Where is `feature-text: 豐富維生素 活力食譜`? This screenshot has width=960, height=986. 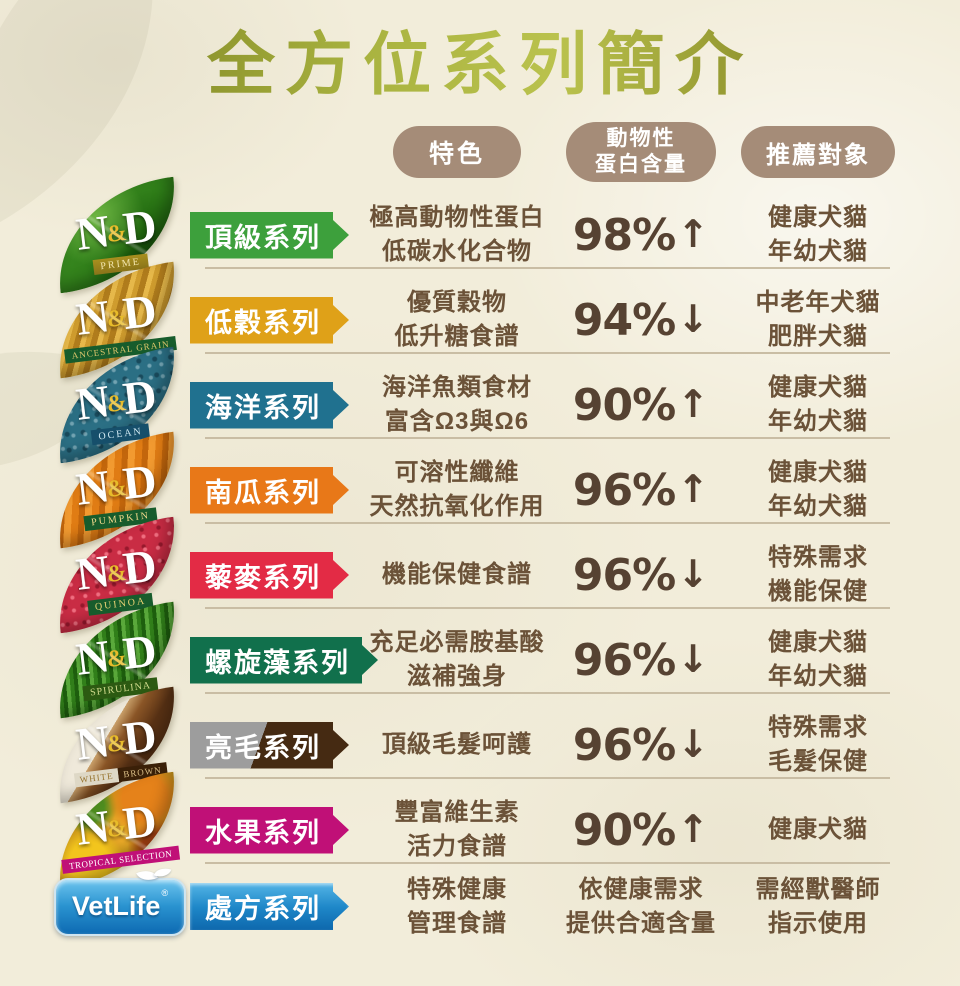 feature-text: 豐富維生素 活力食譜 is located at coordinates (457, 829).